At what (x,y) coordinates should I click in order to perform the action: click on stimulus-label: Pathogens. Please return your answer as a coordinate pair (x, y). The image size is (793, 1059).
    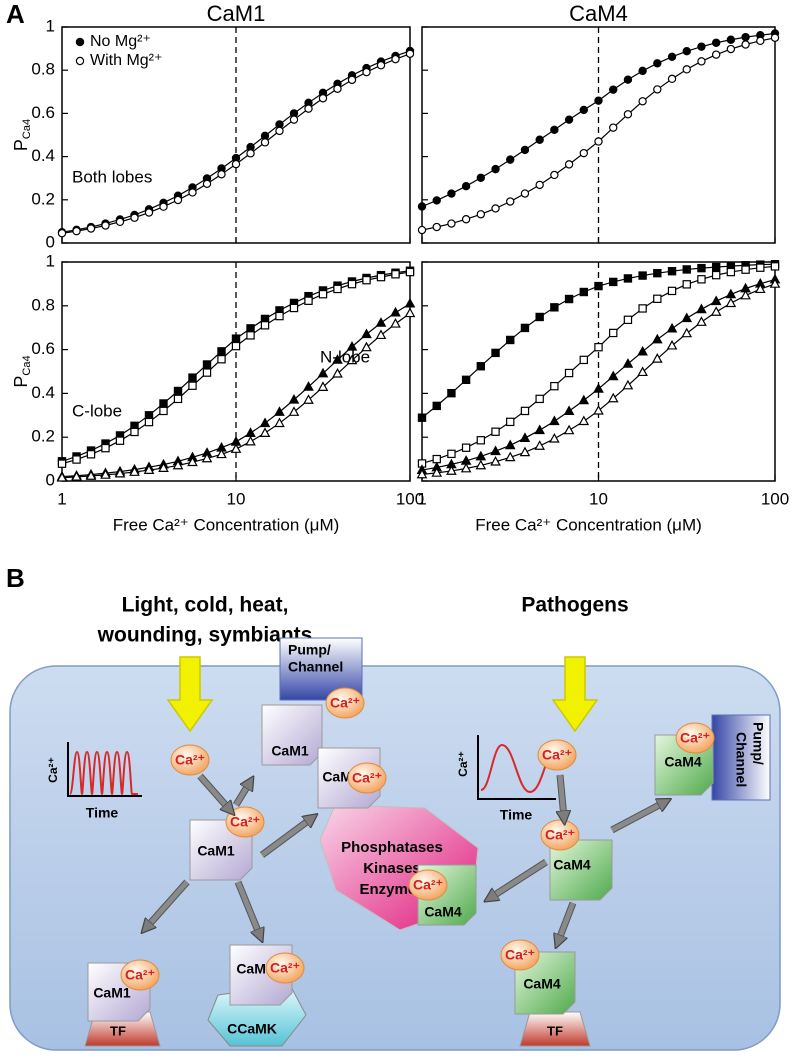
    Looking at the image, I should click on (574, 605).